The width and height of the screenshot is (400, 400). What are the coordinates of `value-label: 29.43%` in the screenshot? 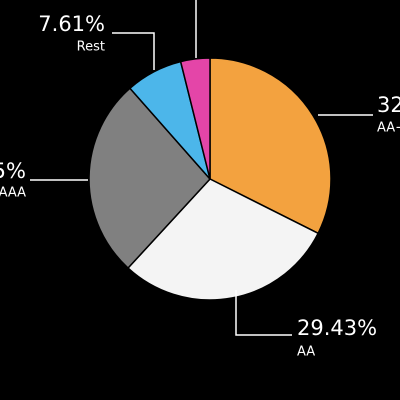 It's located at (337, 328).